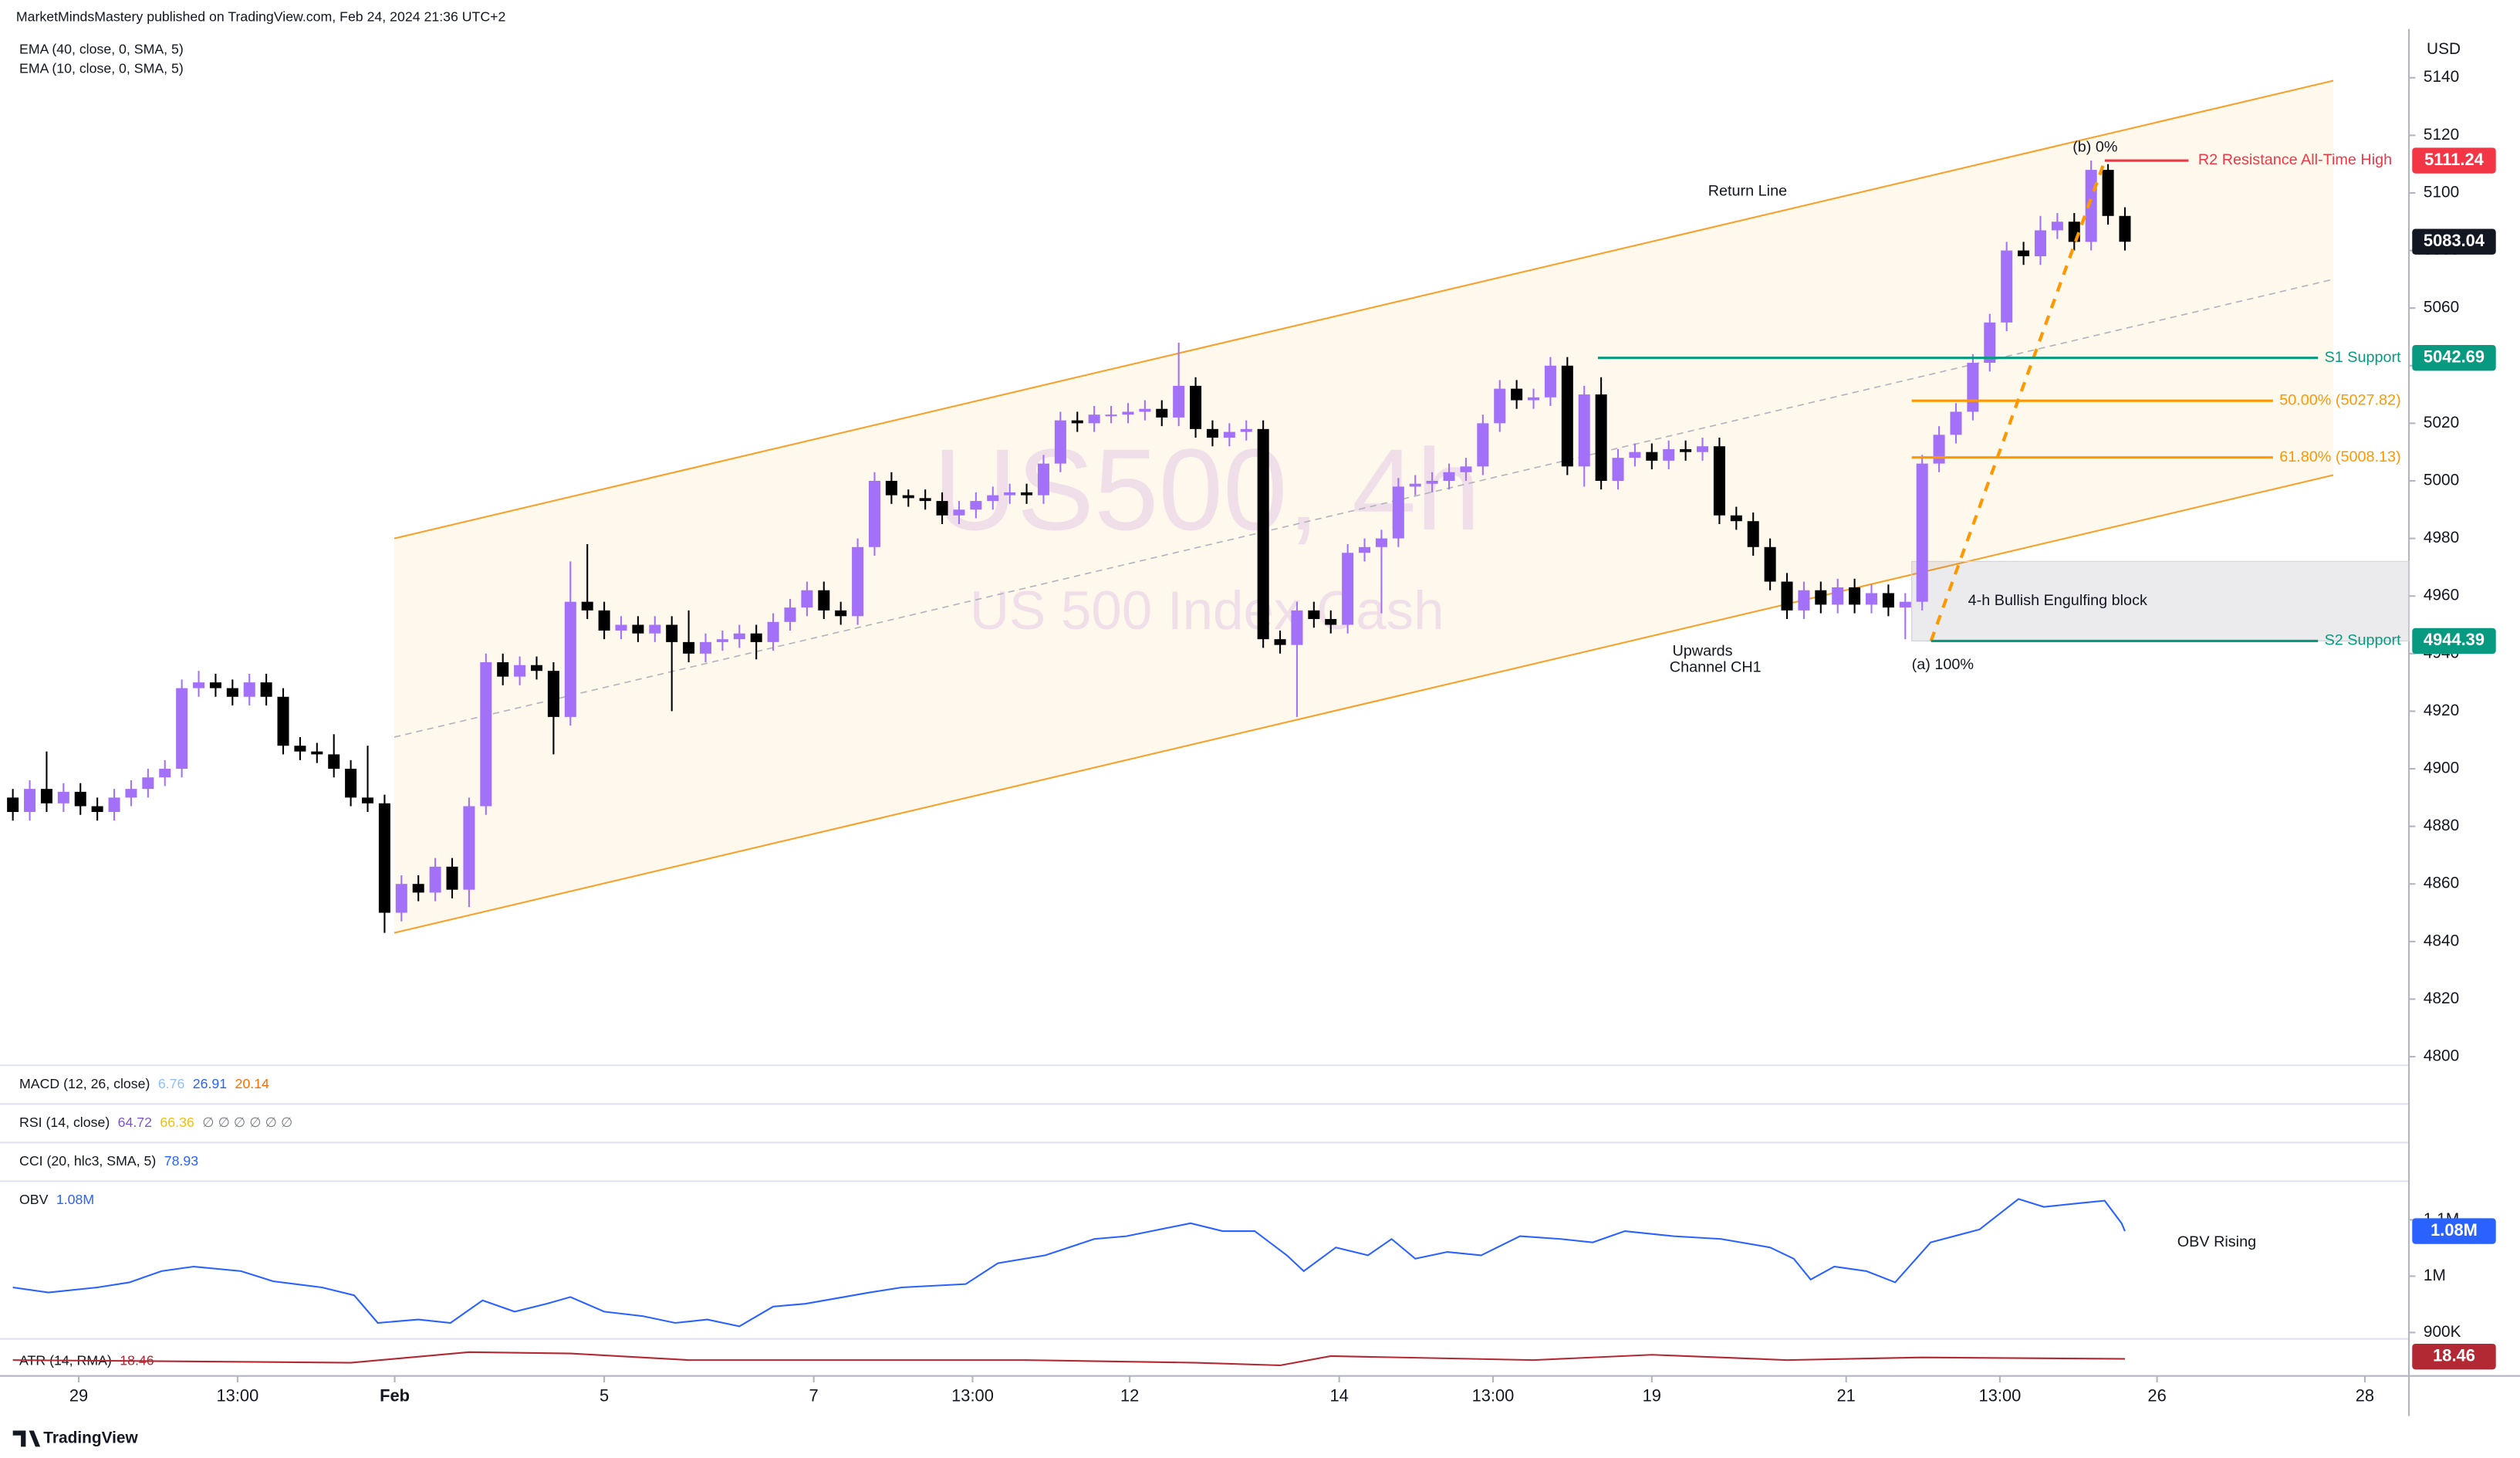 Image resolution: width=2520 pixels, height=1458 pixels. I want to click on y-tick-label: 5020, so click(2442, 422).